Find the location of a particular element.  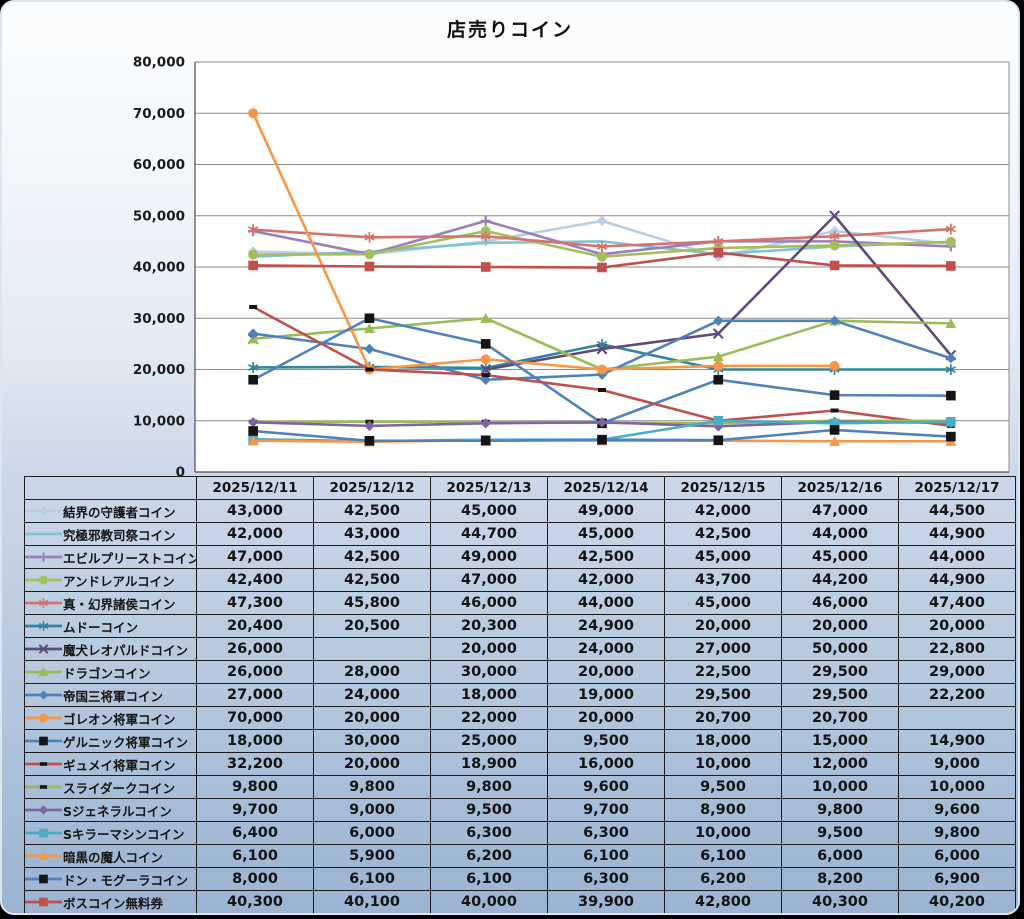

value-cell: 40,200 is located at coordinates (957, 901).